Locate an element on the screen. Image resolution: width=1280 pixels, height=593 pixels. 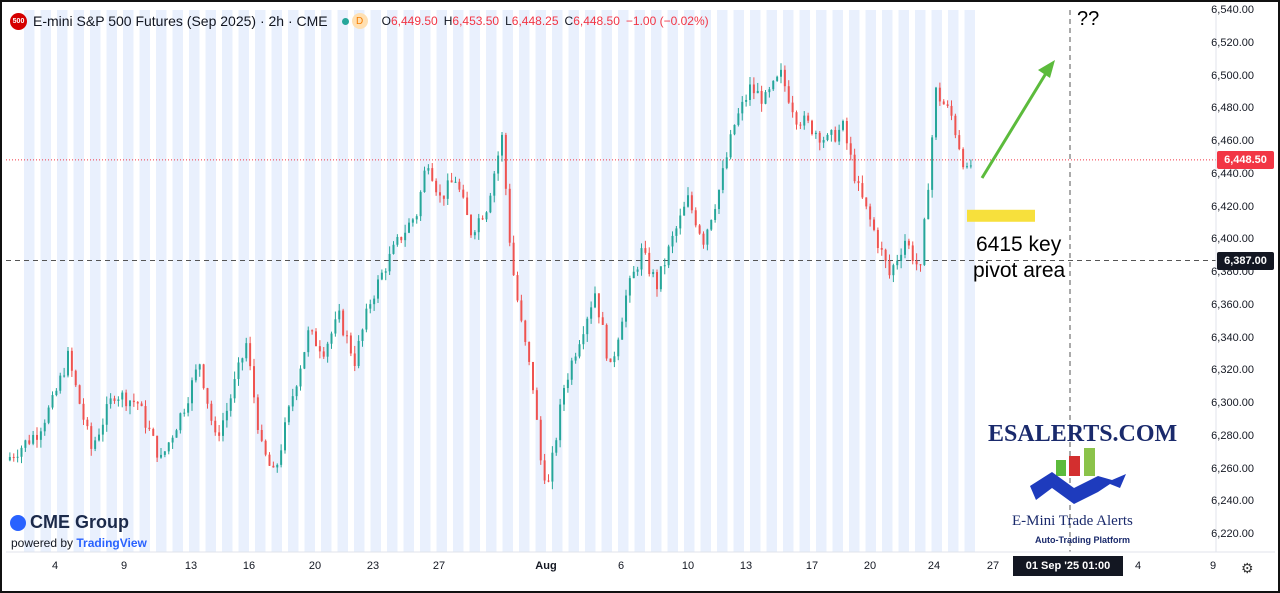
price-tick-label: 6,420.00 is located at coordinates (1232, 206).